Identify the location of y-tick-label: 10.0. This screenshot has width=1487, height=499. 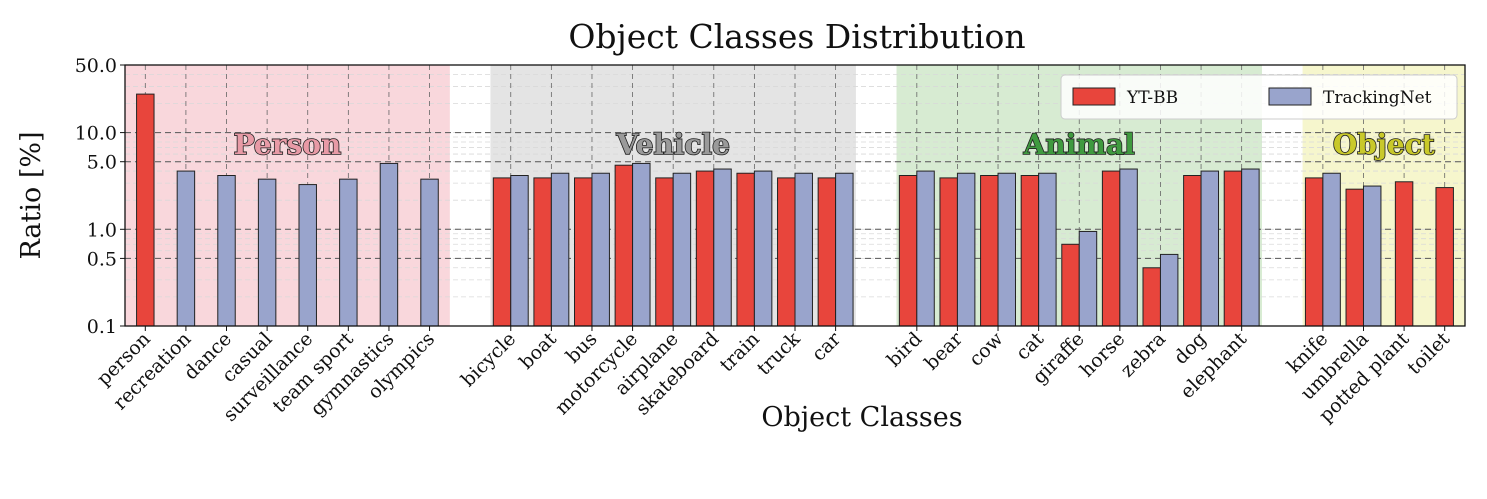
(96, 134).